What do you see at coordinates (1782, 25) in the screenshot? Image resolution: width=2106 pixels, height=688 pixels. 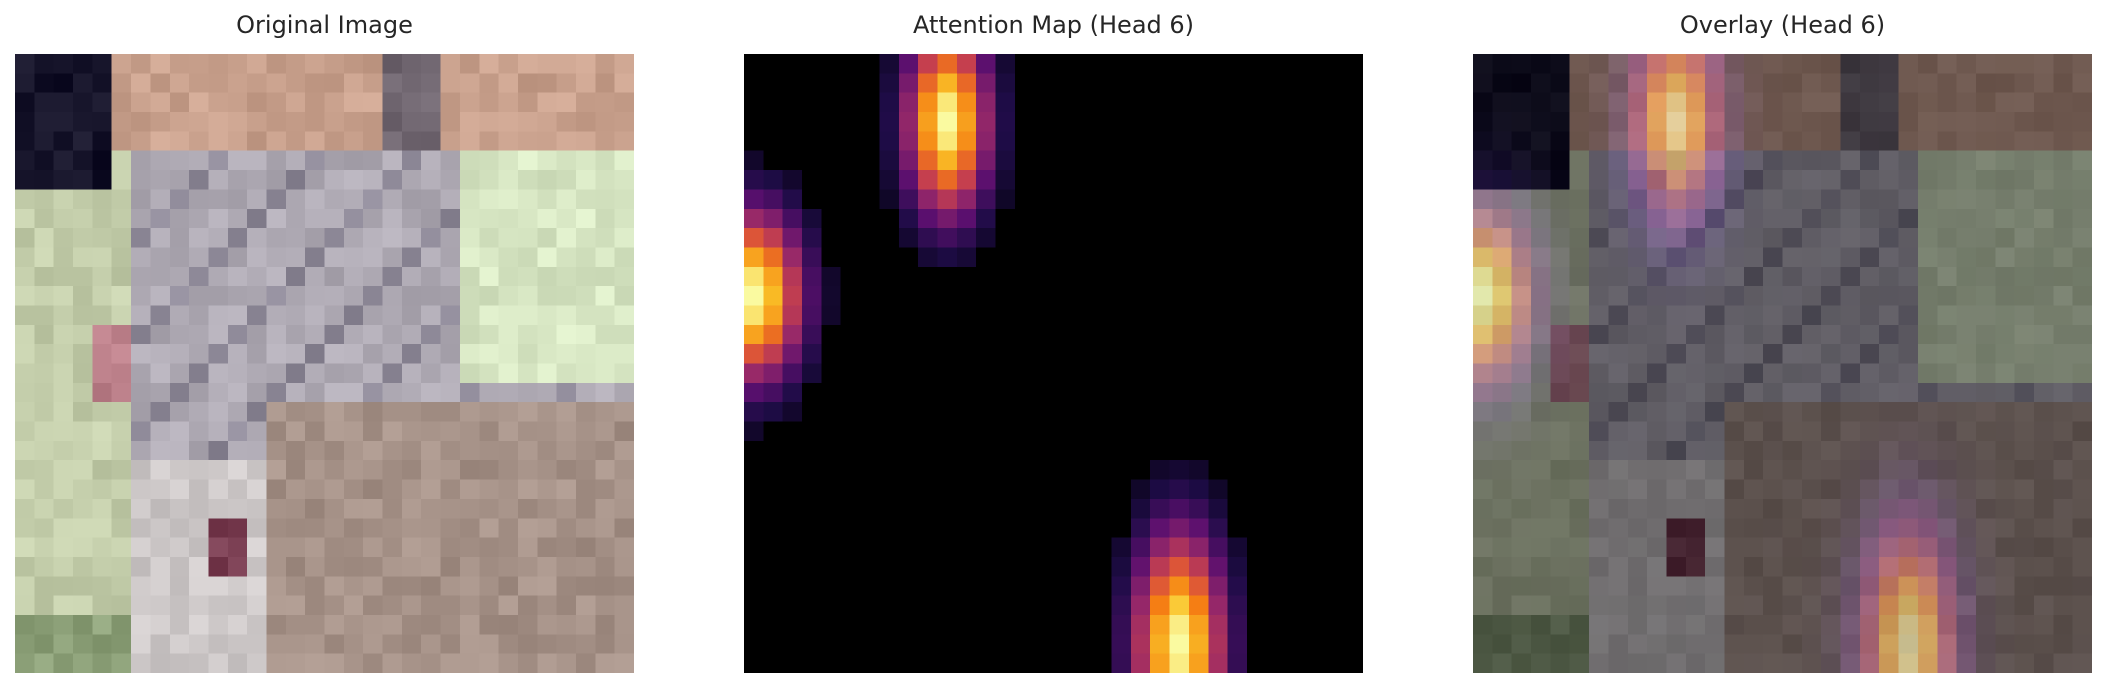 I see `overlay-title: Overlay (Head 6)` at bounding box center [1782, 25].